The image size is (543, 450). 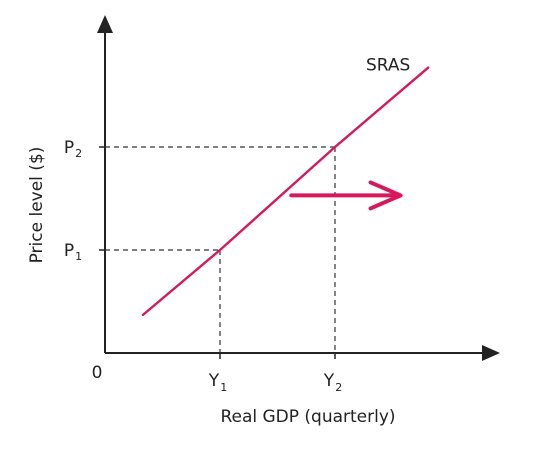 What do you see at coordinates (73, 149) in the screenshot?
I see `y-tick-label-2: P2` at bounding box center [73, 149].